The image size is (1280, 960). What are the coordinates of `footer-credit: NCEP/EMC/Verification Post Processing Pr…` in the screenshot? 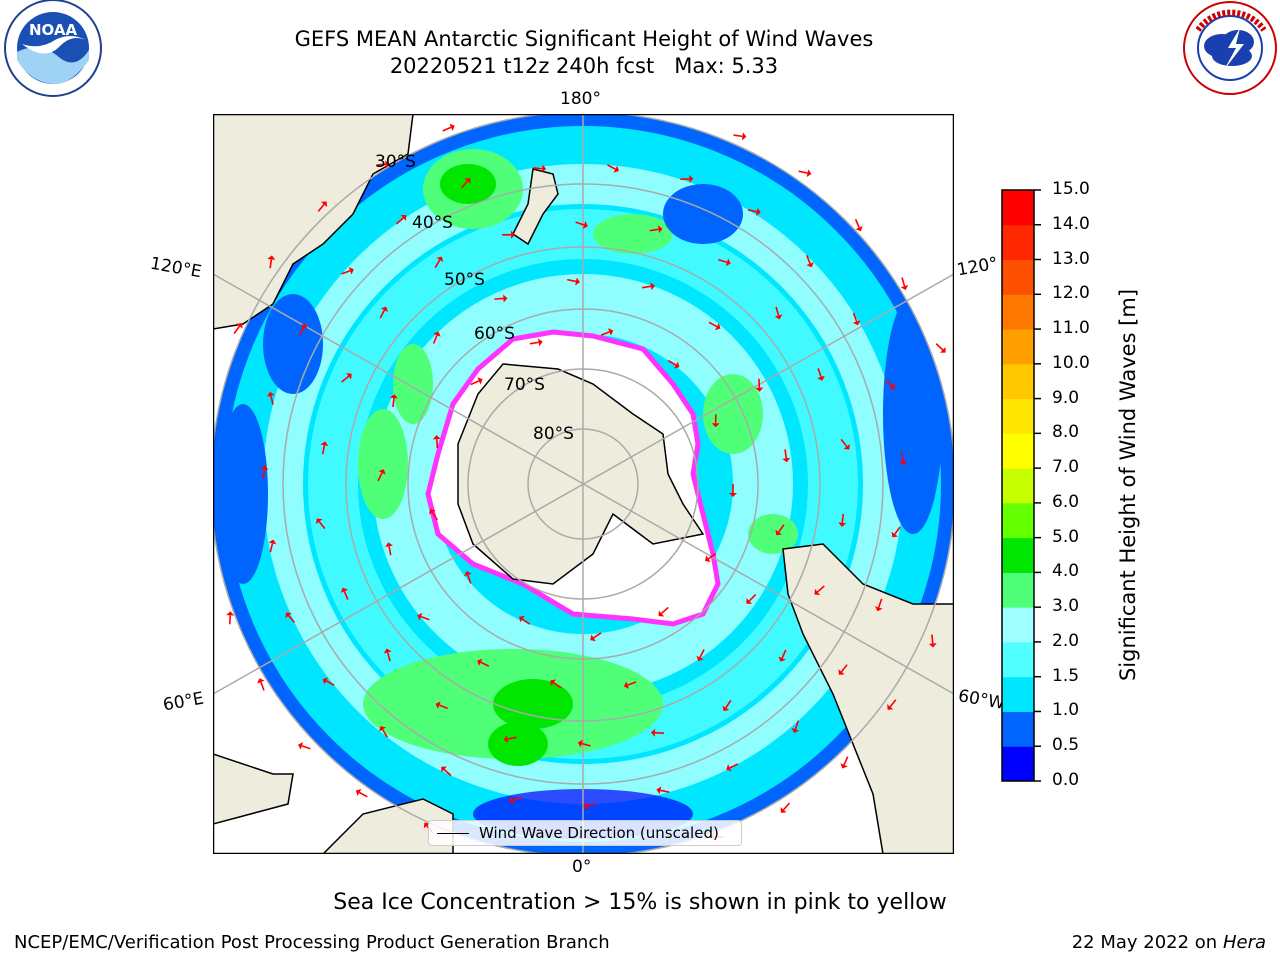 It's located at (312, 942).